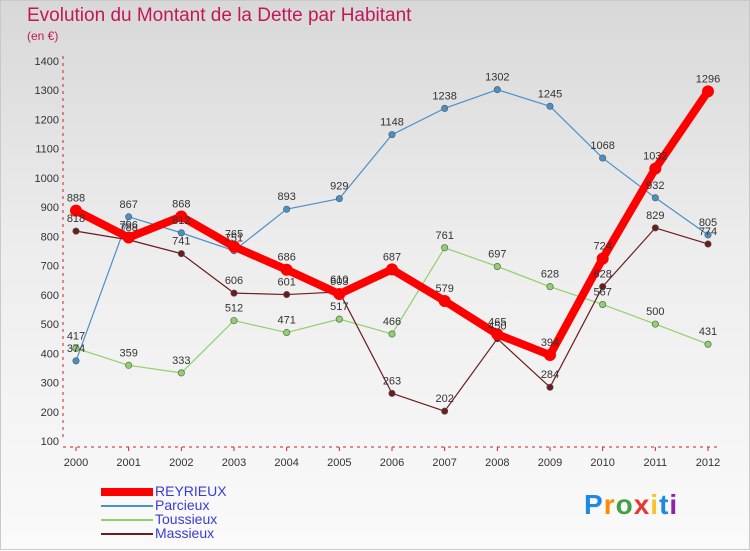 Image resolution: width=750 pixels, height=551 pixels. What do you see at coordinates (47, 62) in the screenshot?
I see `y-tick-label: 1400` at bounding box center [47, 62].